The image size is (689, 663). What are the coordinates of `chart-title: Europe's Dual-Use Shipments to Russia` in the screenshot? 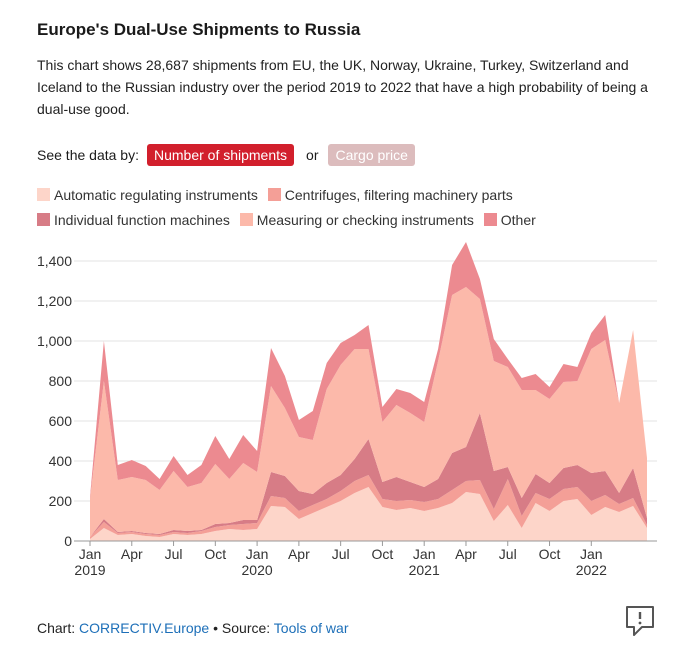 It's located at (199, 29).